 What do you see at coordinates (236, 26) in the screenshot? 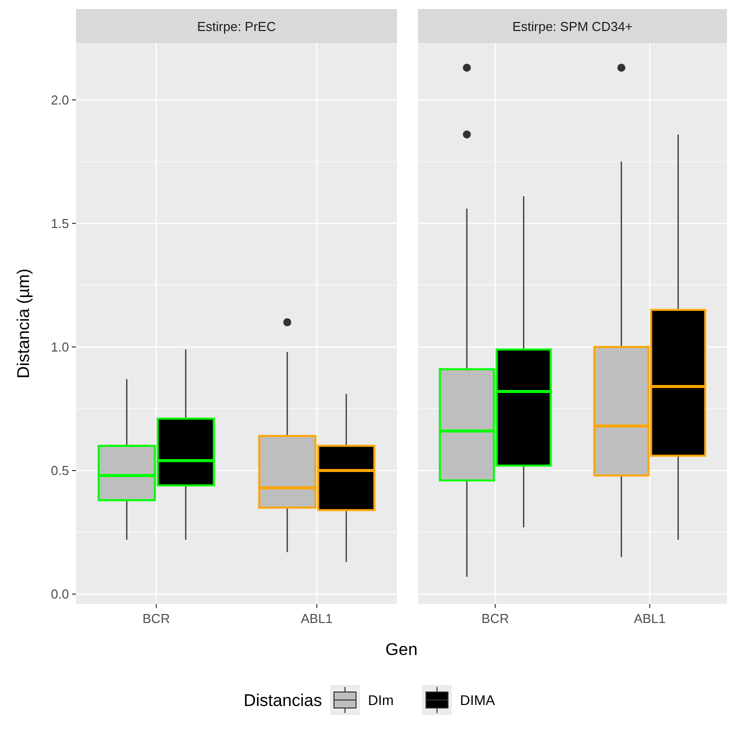
I see `chart-title: Estirpe: PrEC` at bounding box center [236, 26].